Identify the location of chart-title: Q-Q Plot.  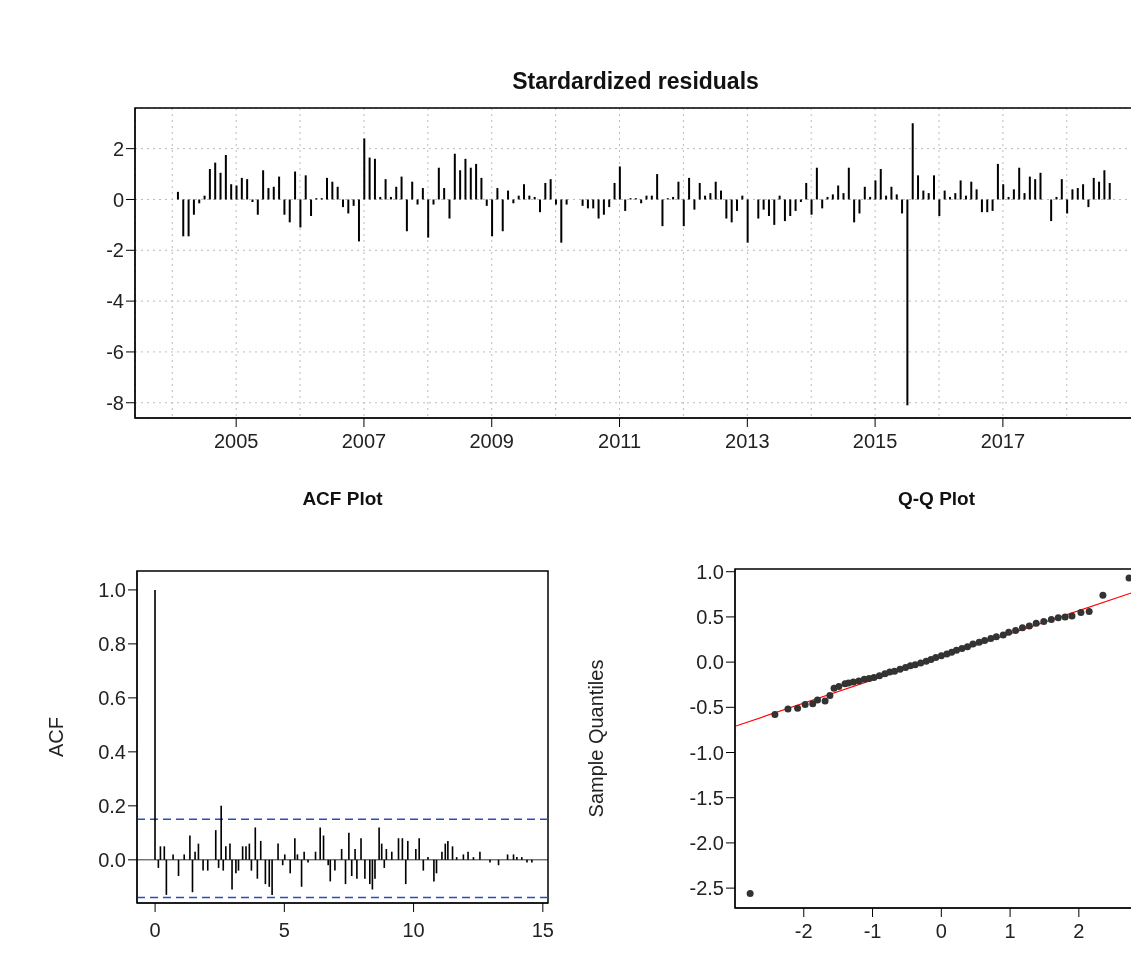
(936, 499).